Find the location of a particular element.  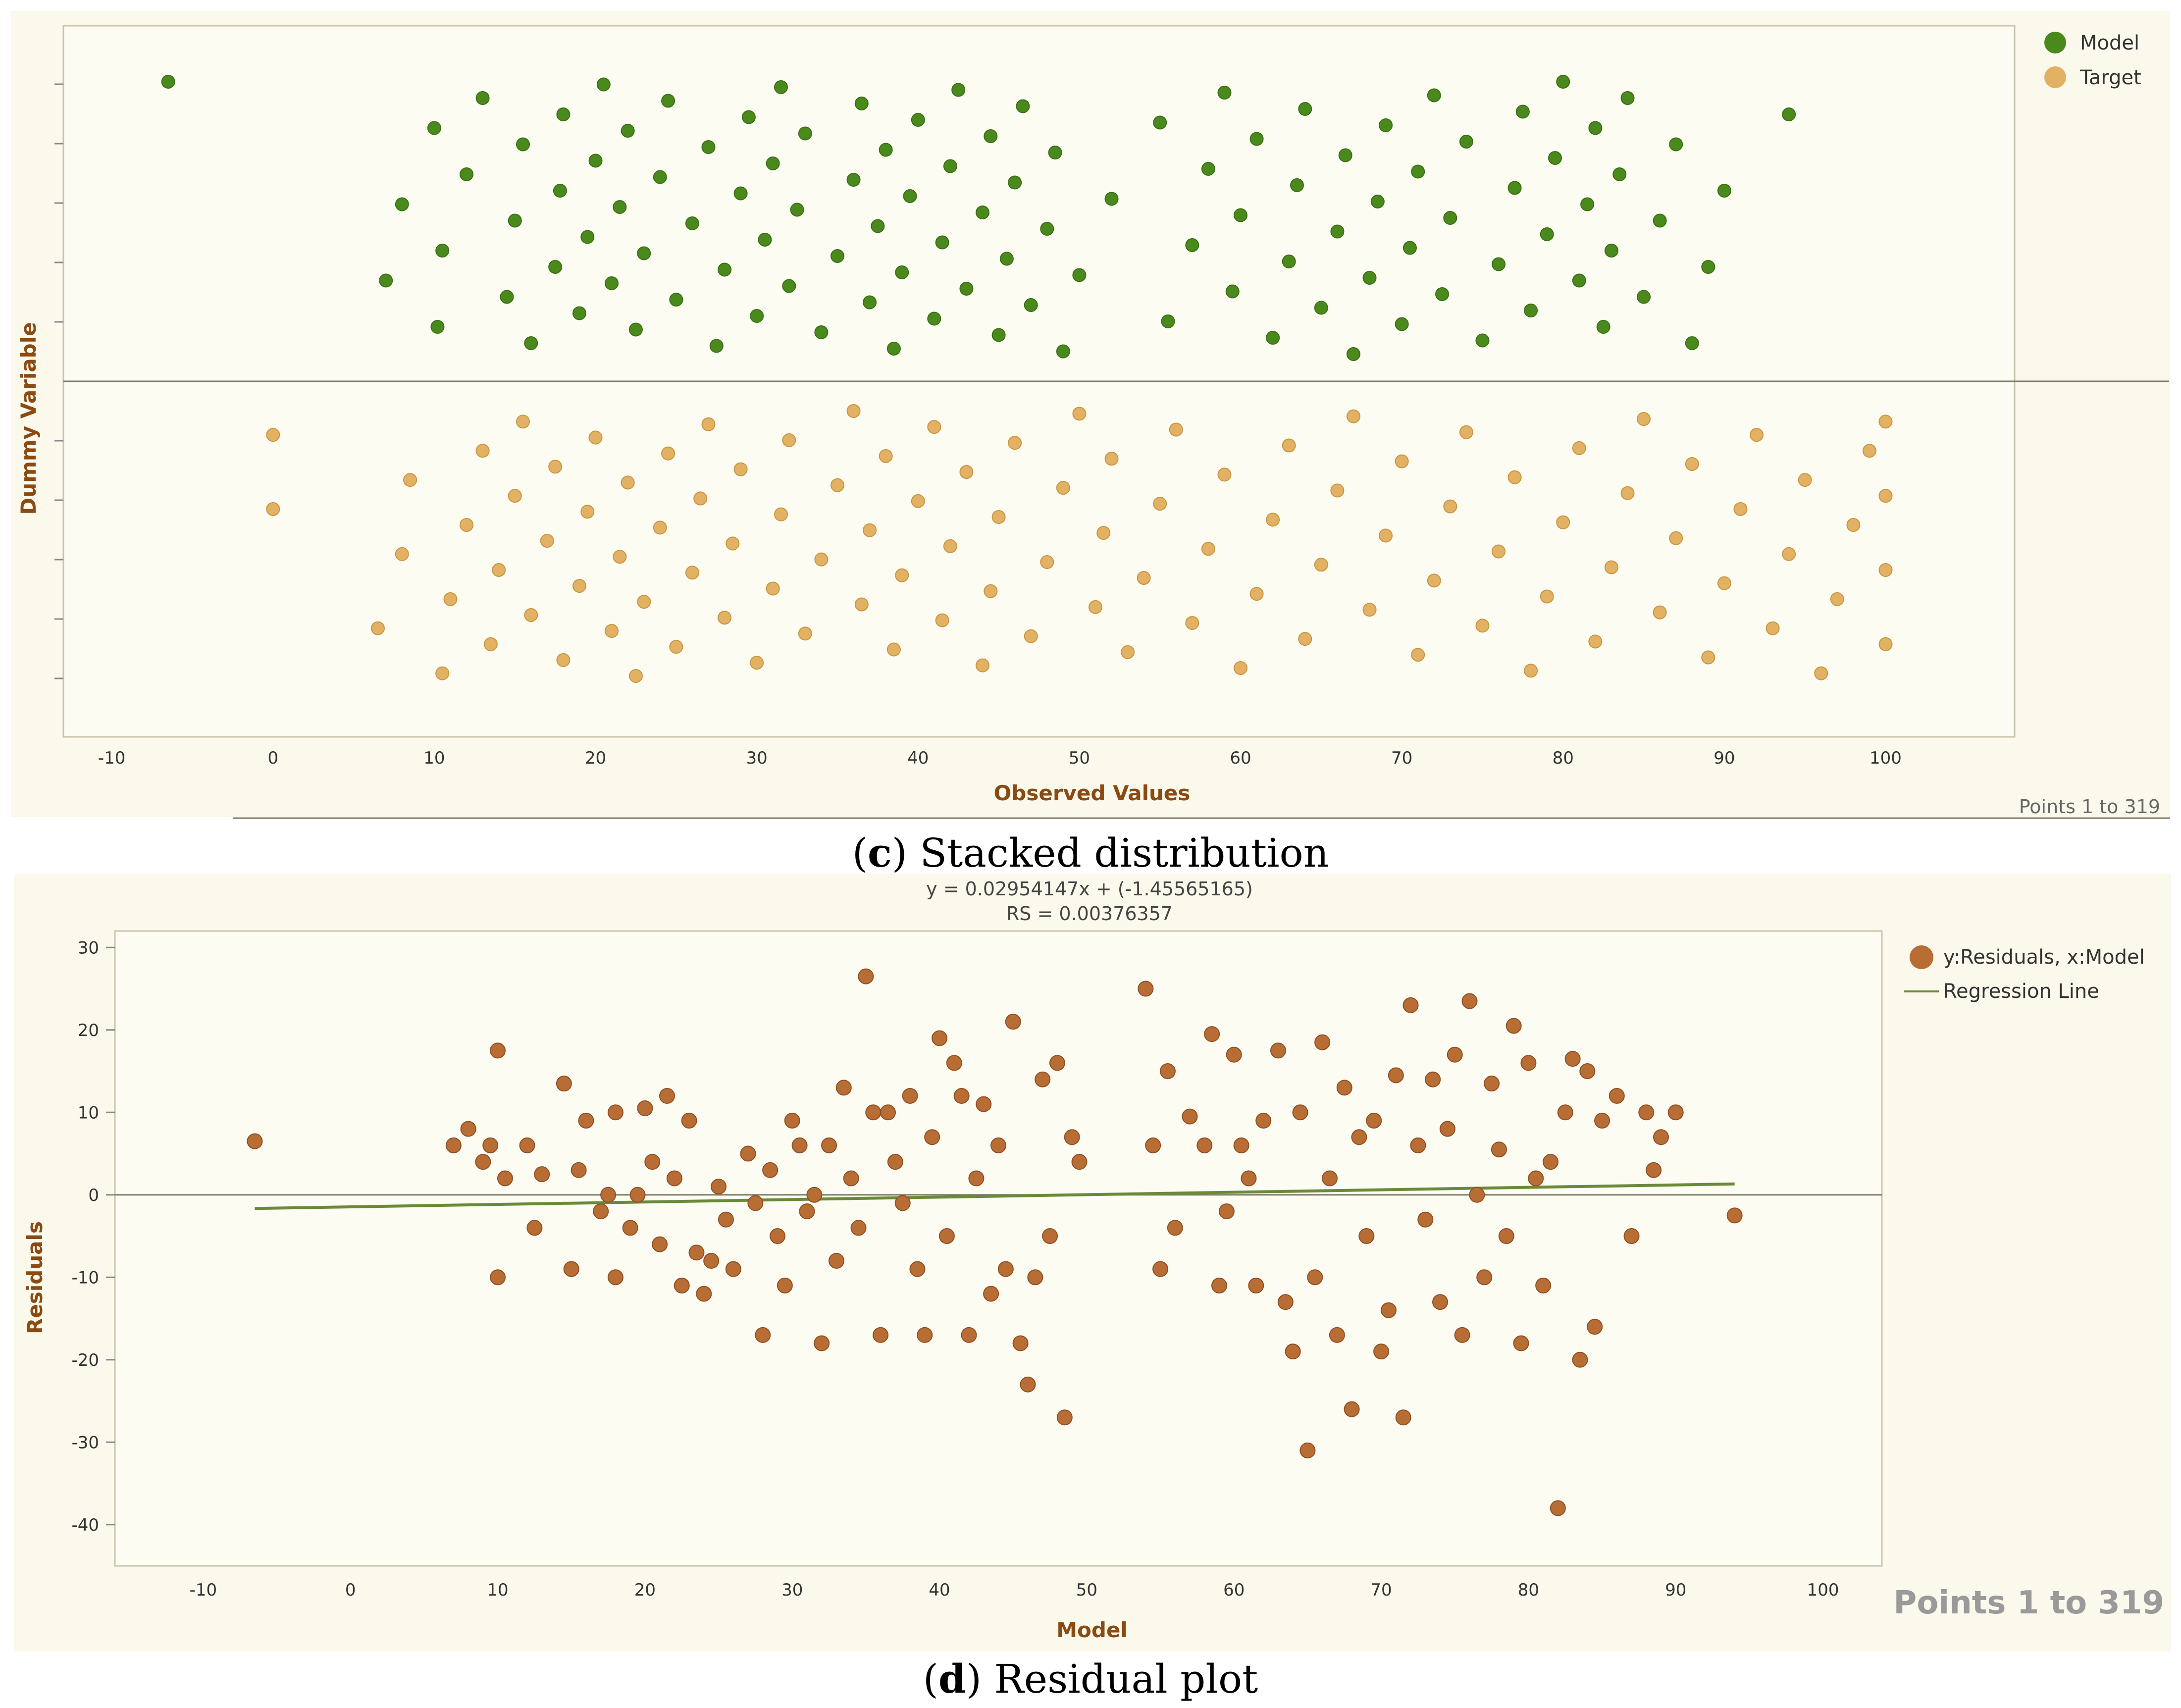

legend-model-marker is located at coordinates (2055, 43).